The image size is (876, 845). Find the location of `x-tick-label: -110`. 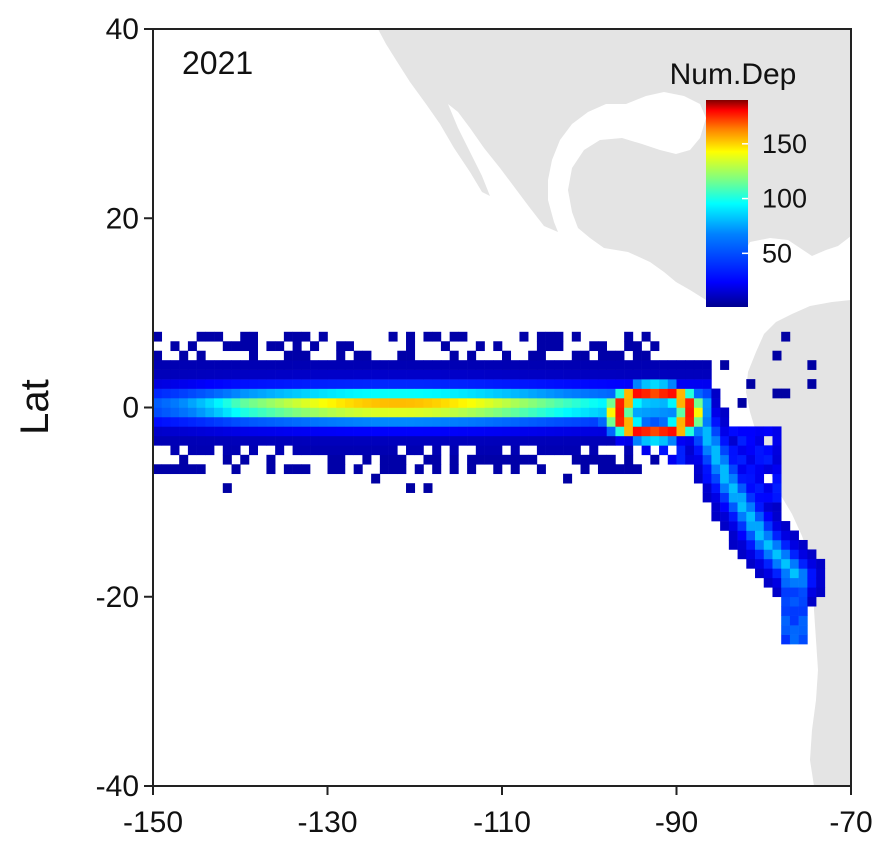

x-tick-label: -110 is located at coordinates (502, 822).